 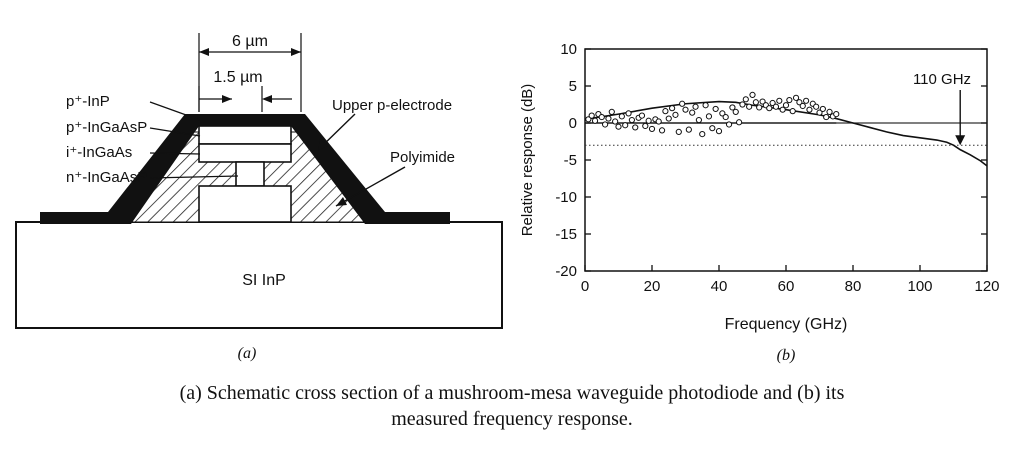 I want to click on width-1-5um-label: 1.5 µm, so click(x=237, y=77).